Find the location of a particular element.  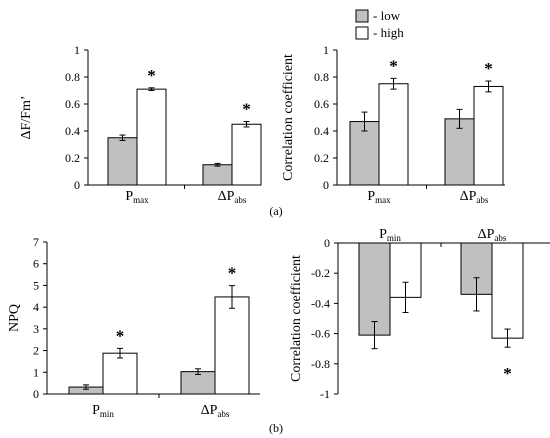

y-tick-label: 2 is located at coordinates (36, 351).